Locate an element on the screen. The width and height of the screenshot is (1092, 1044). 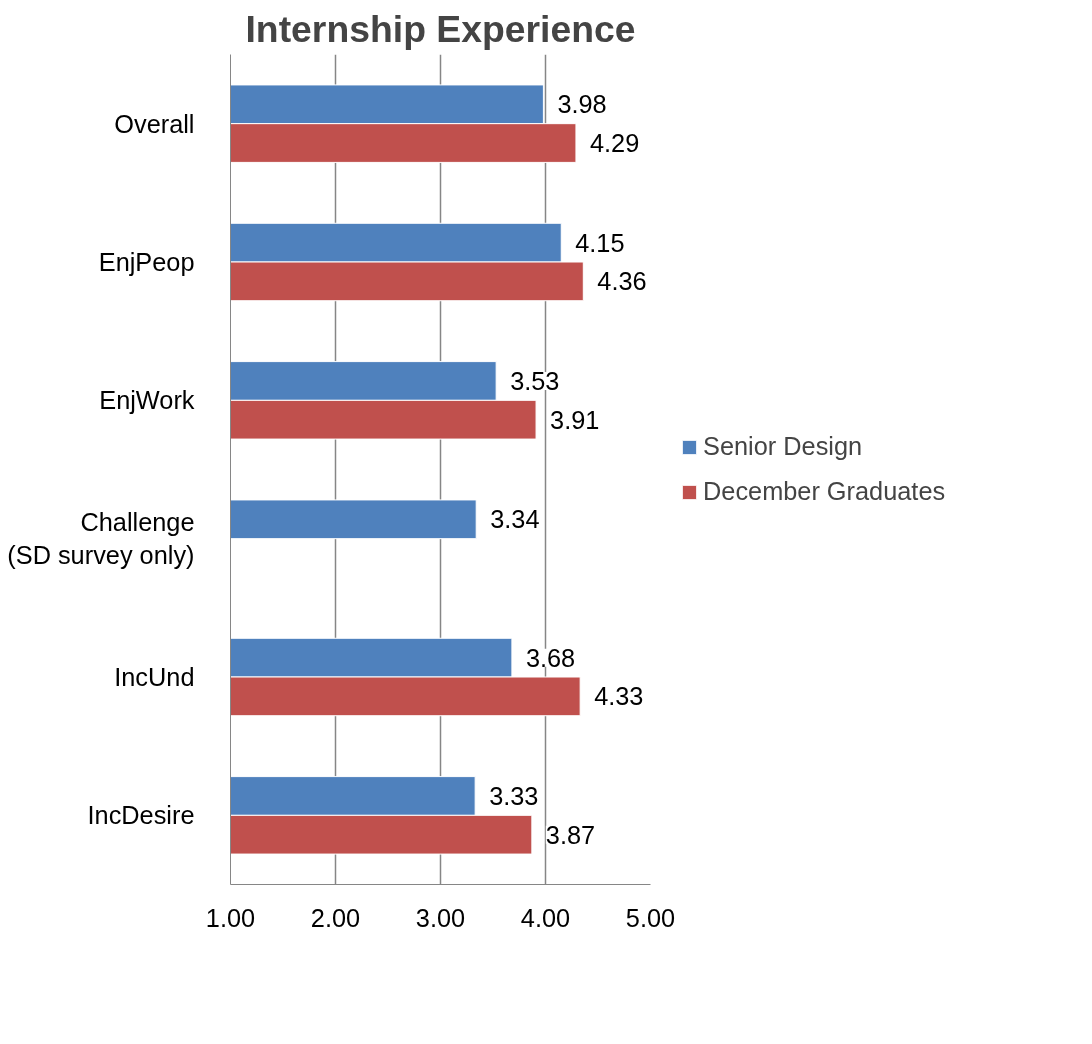
data-label: 3.53 is located at coordinates (535, 380).